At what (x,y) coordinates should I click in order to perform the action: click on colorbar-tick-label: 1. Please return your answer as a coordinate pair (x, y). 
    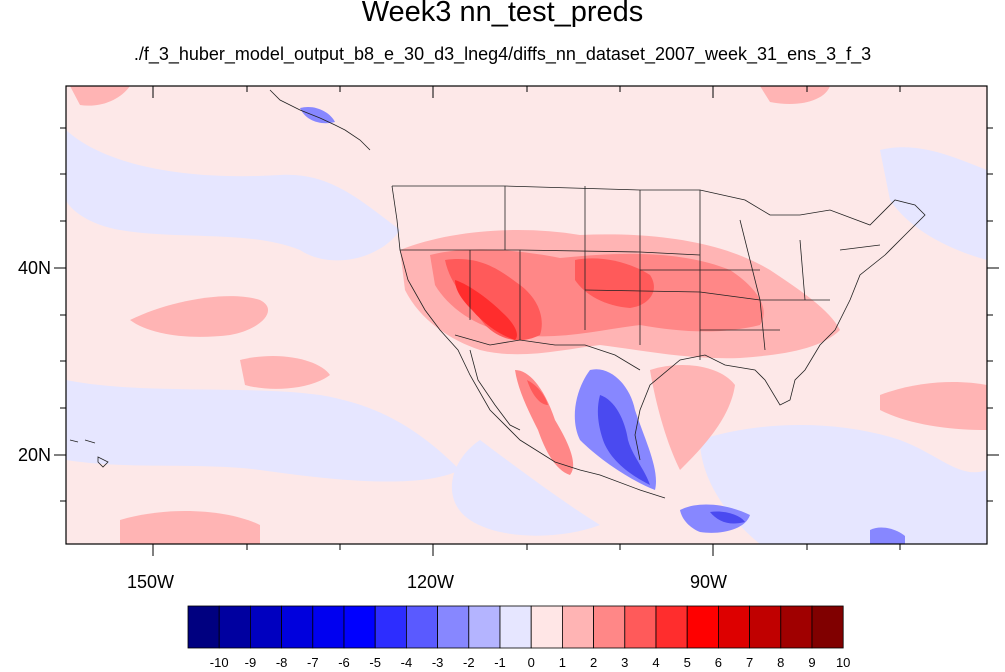
    Looking at the image, I should click on (562, 662).